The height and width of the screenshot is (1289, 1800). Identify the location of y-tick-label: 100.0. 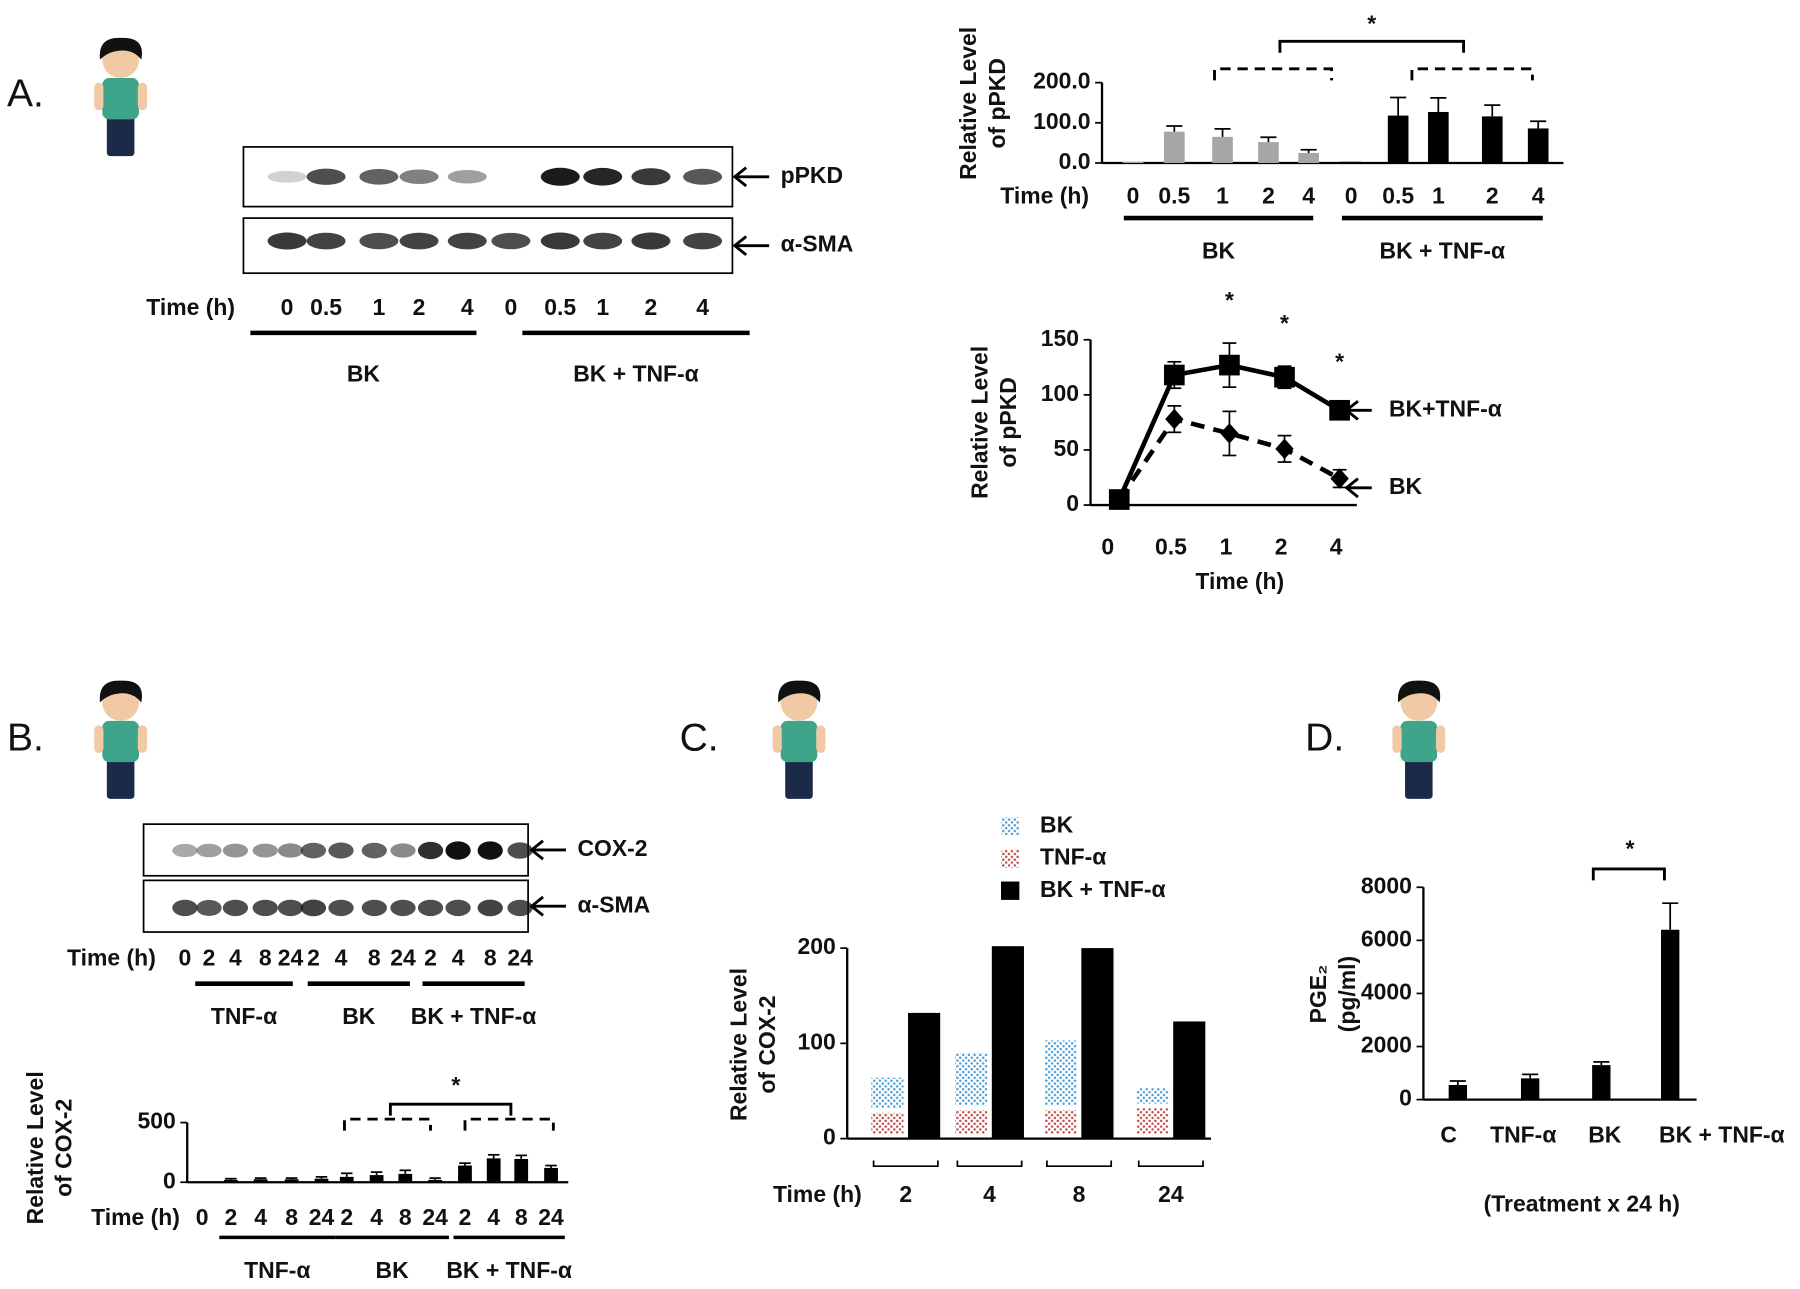
(1061, 121).